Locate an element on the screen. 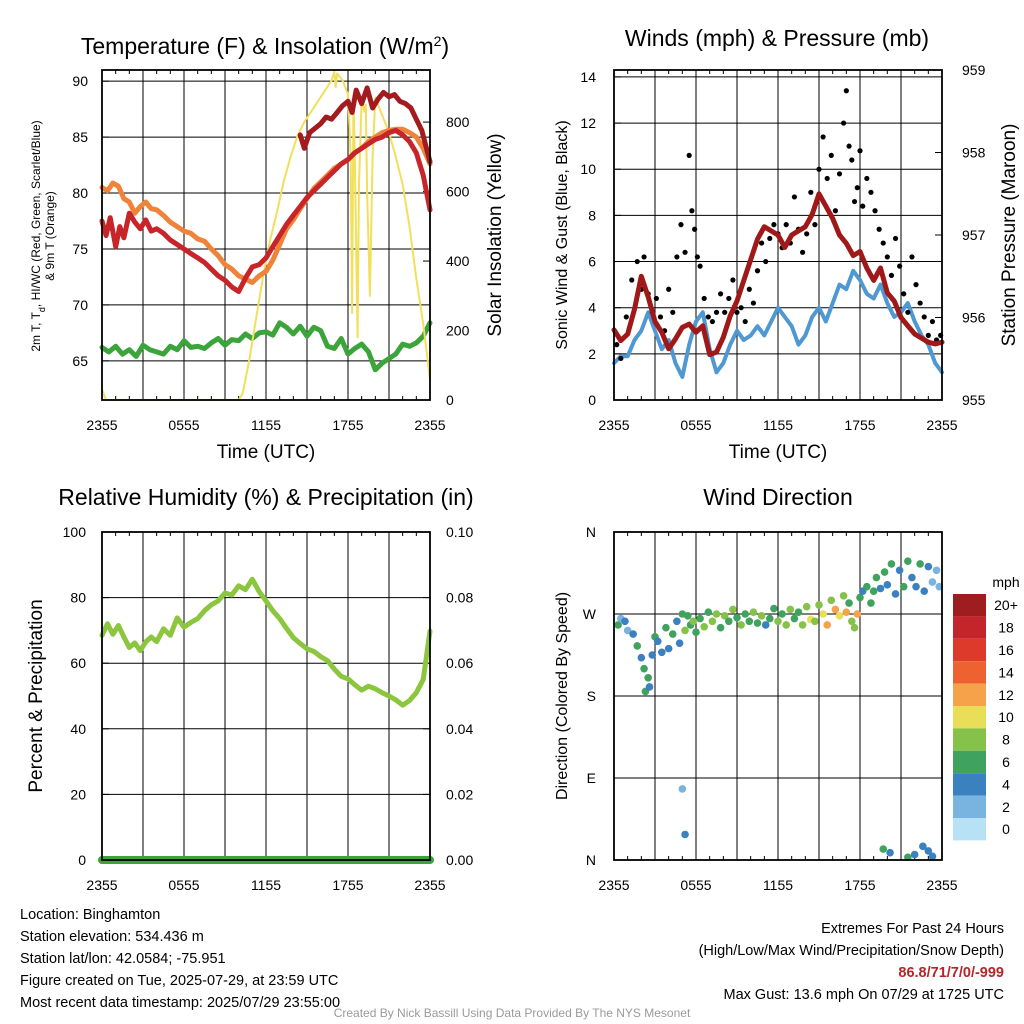 The width and height of the screenshot is (1024, 1024). y-tick-label: 12 is located at coordinates (588, 123).